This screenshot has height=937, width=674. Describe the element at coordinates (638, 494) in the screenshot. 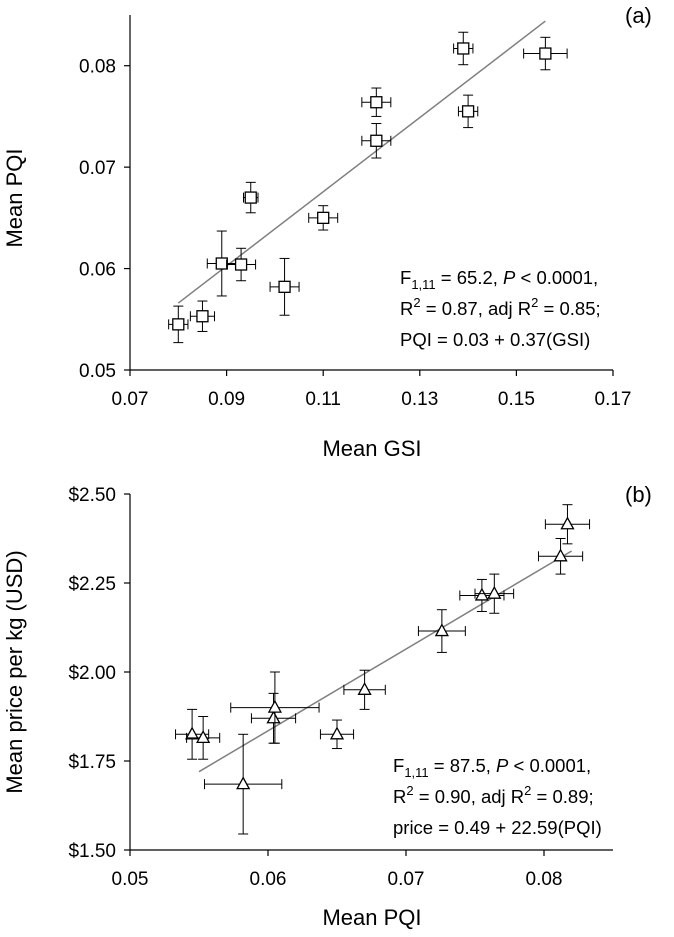

I see `panel-b-label: (b)` at that location.